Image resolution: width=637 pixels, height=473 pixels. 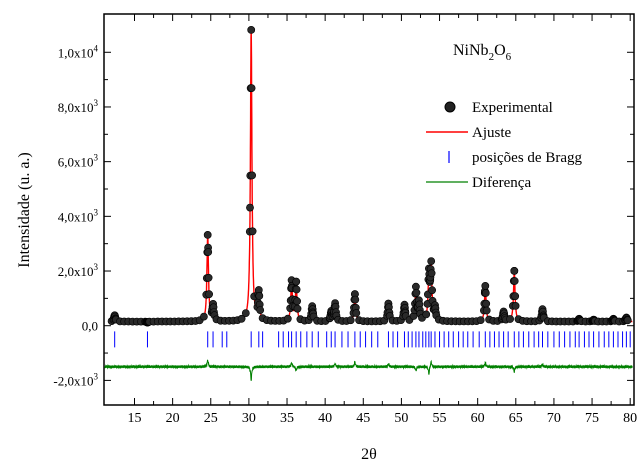 What do you see at coordinates (78, 106) in the screenshot?
I see `y-tick-label: 8,0x10³` at bounding box center [78, 106].